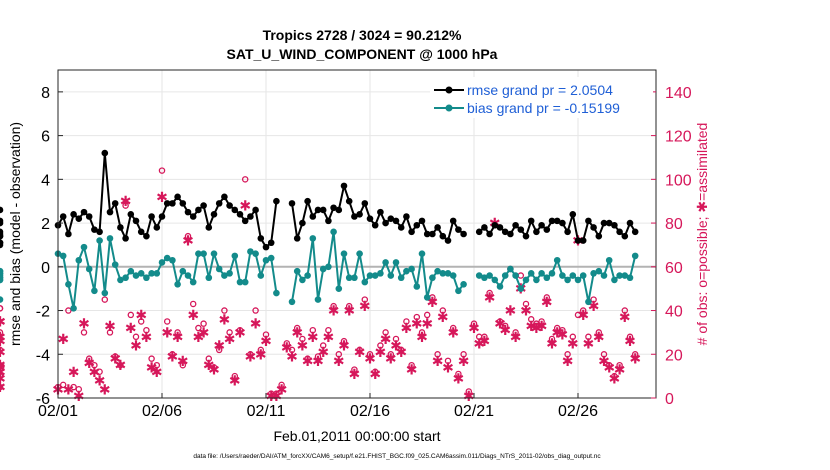 The height and width of the screenshot is (470, 830). I want to click on left-tick-label-1: -4, so click(43, 355).